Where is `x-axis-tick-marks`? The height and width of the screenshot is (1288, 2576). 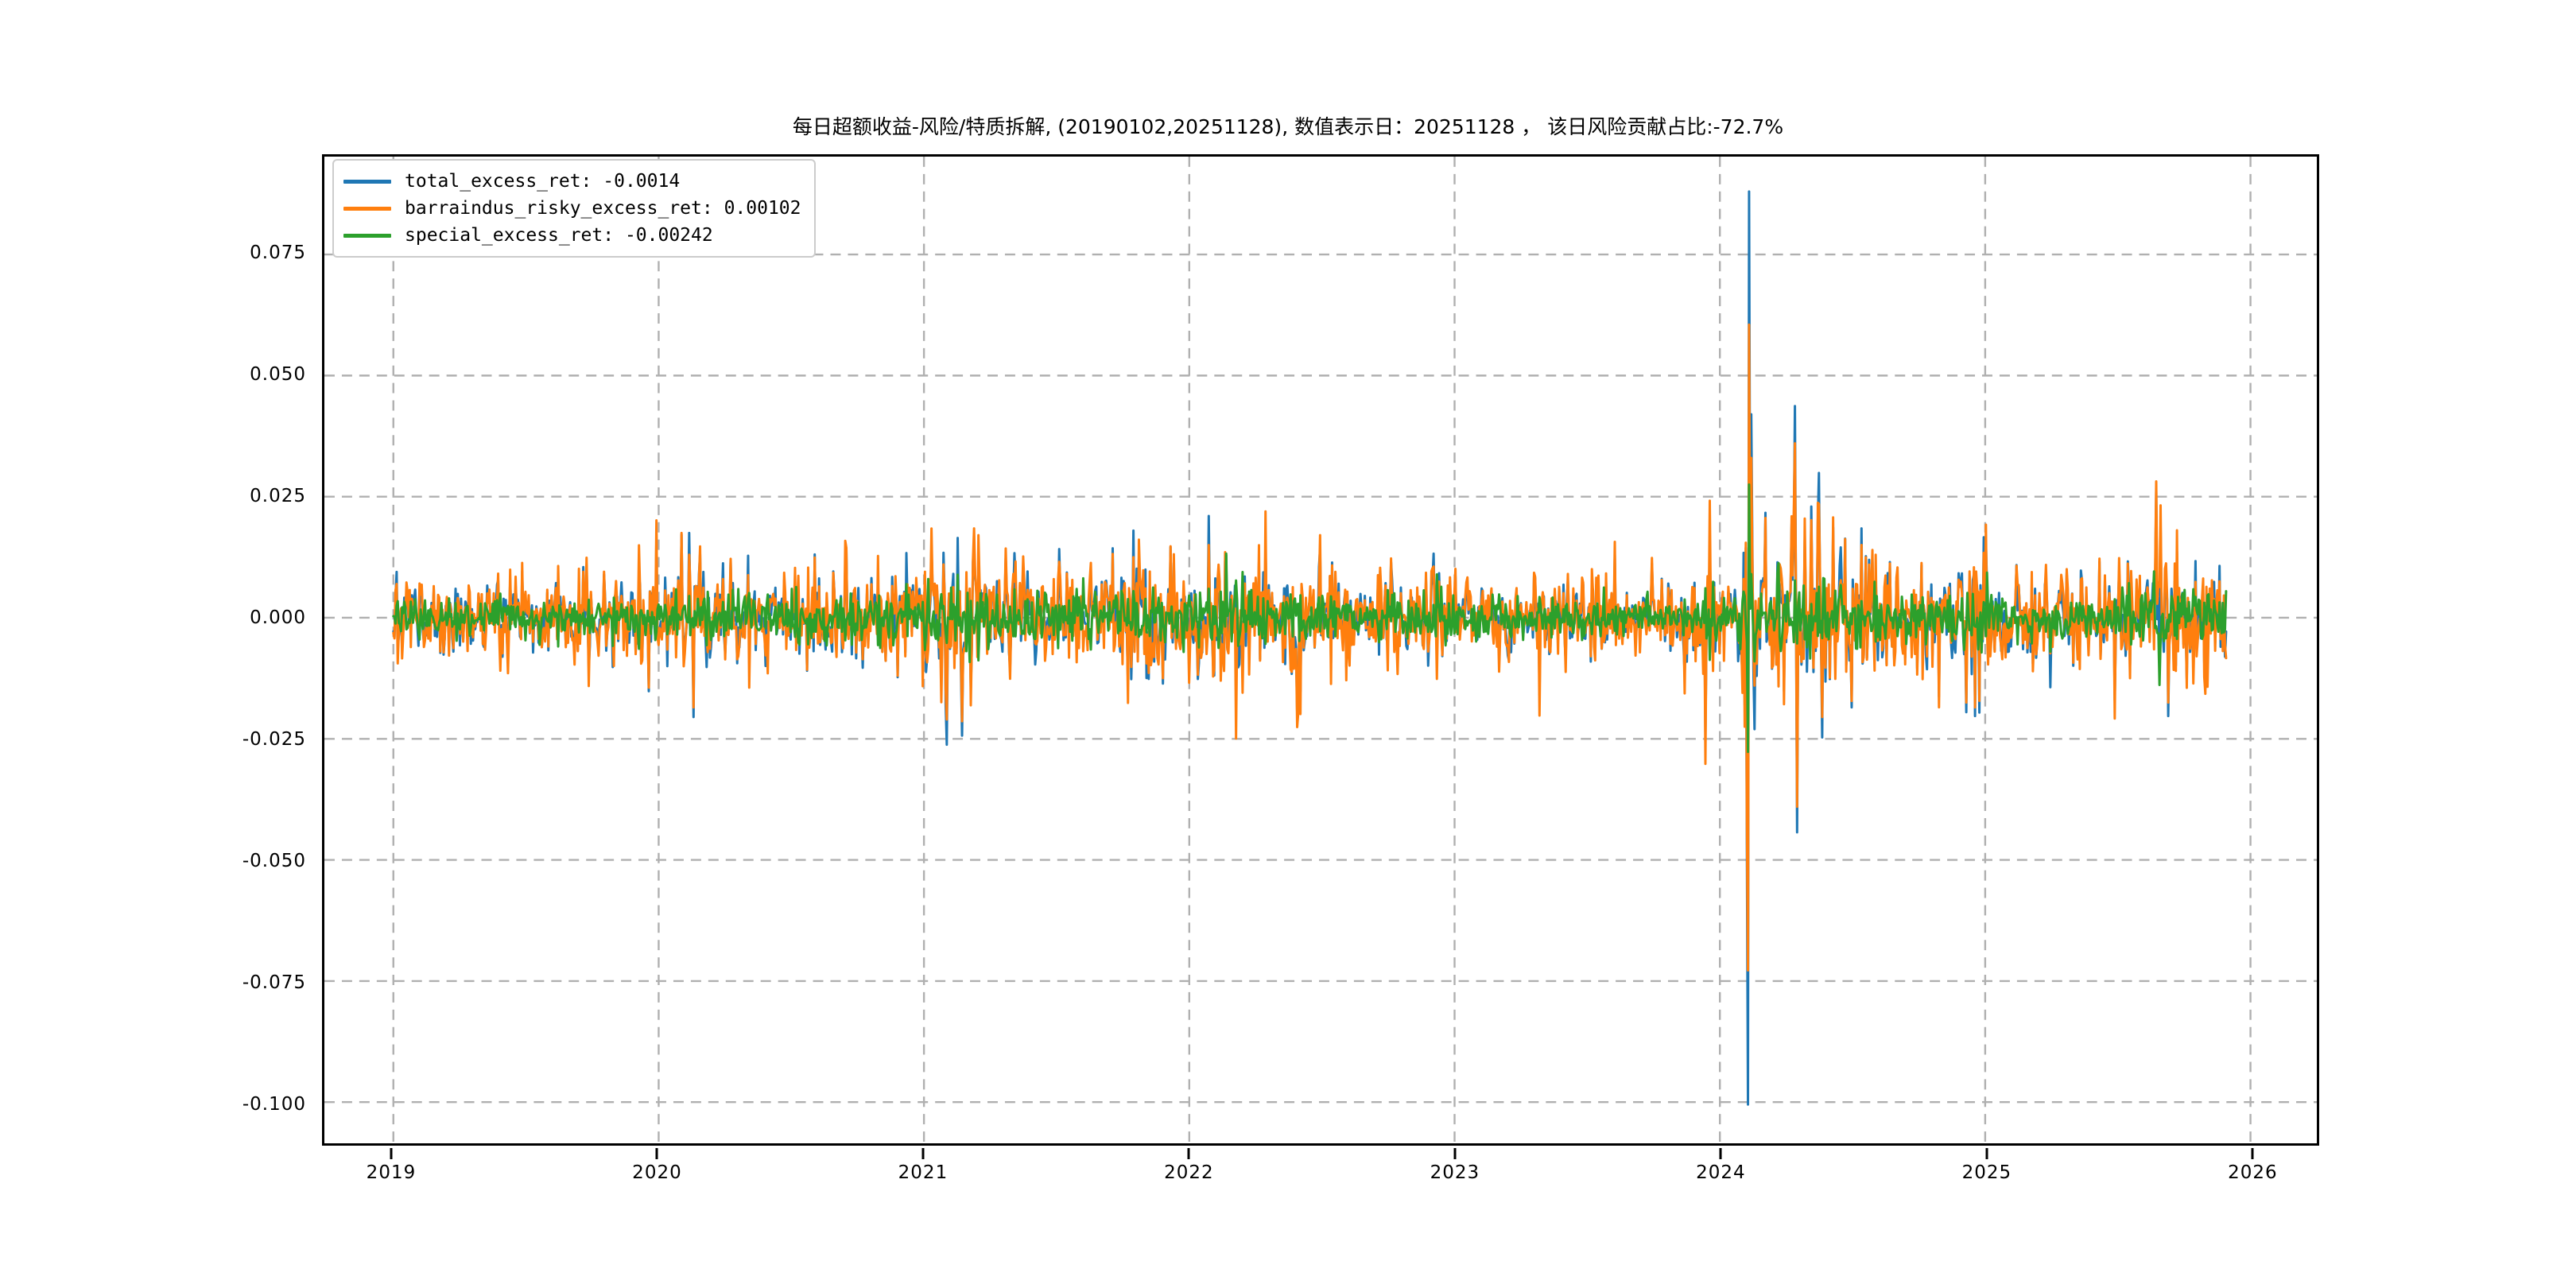
x-axis-tick-marks is located at coordinates (1321, 1156).